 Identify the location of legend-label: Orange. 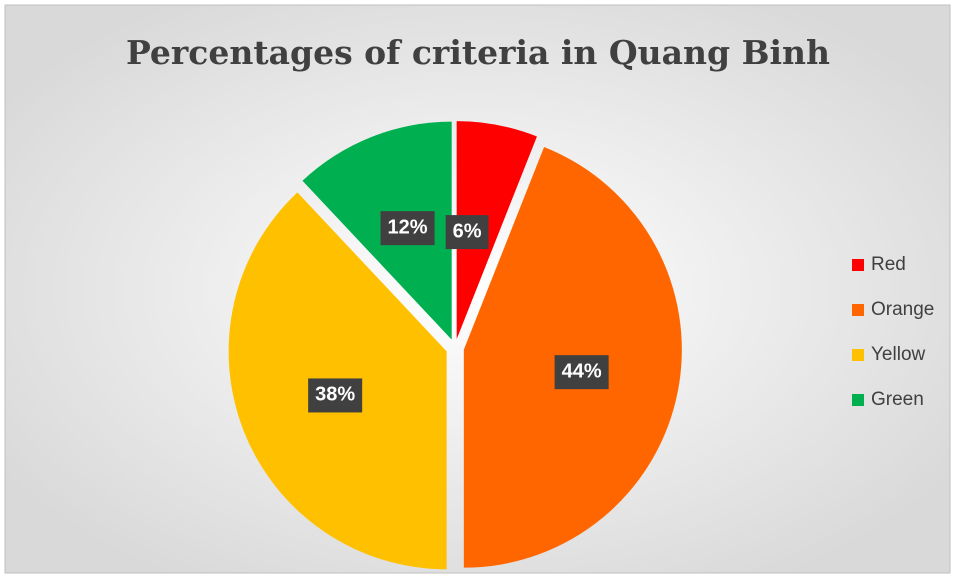
(902, 309).